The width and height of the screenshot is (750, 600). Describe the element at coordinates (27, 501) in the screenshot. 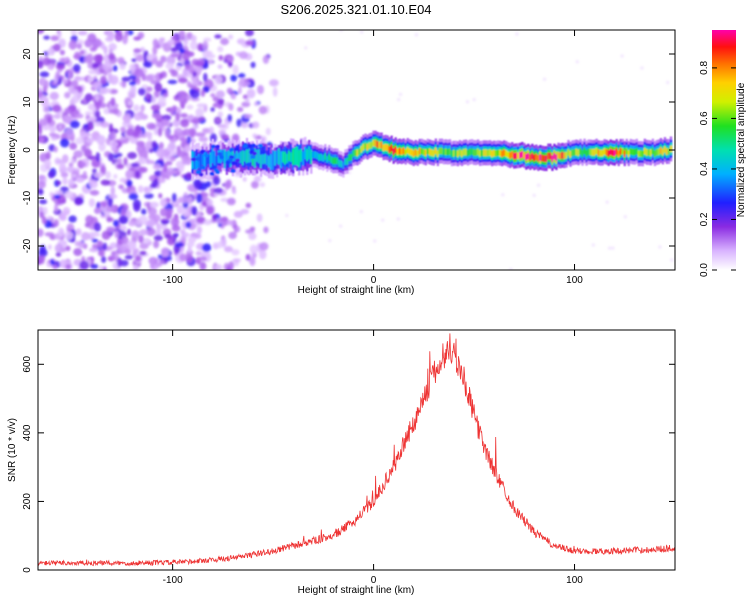

I see `y-tick-label: 200` at that location.